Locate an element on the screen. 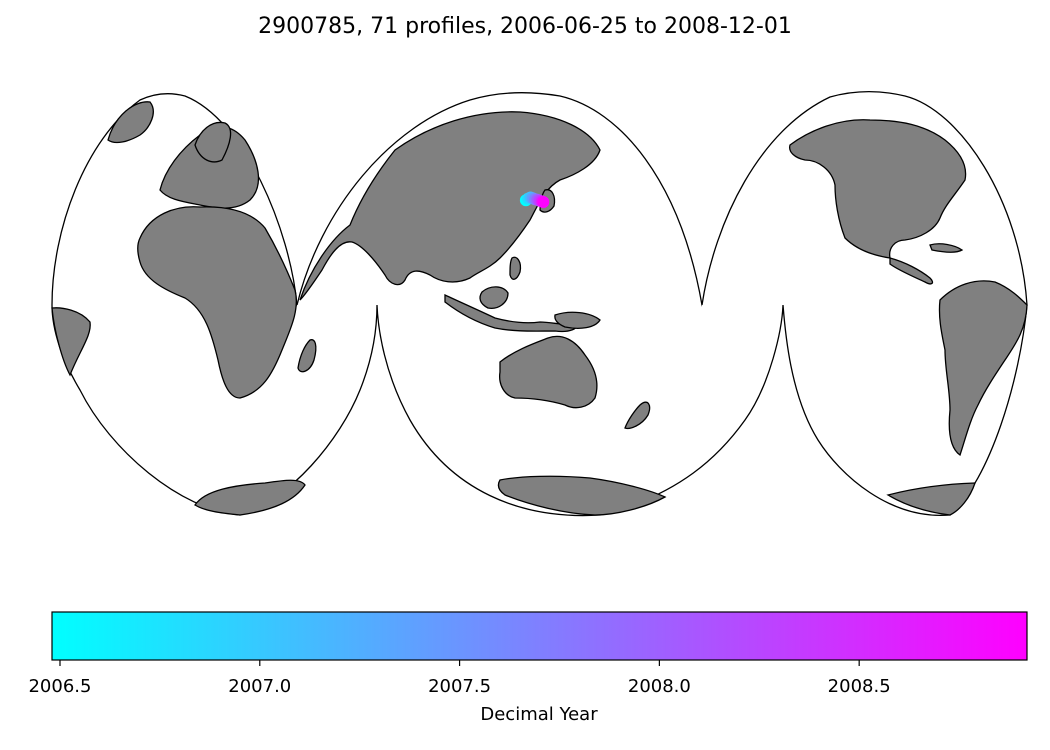 The height and width of the screenshot is (750, 1050). land-central-america is located at coordinates (911, 271).